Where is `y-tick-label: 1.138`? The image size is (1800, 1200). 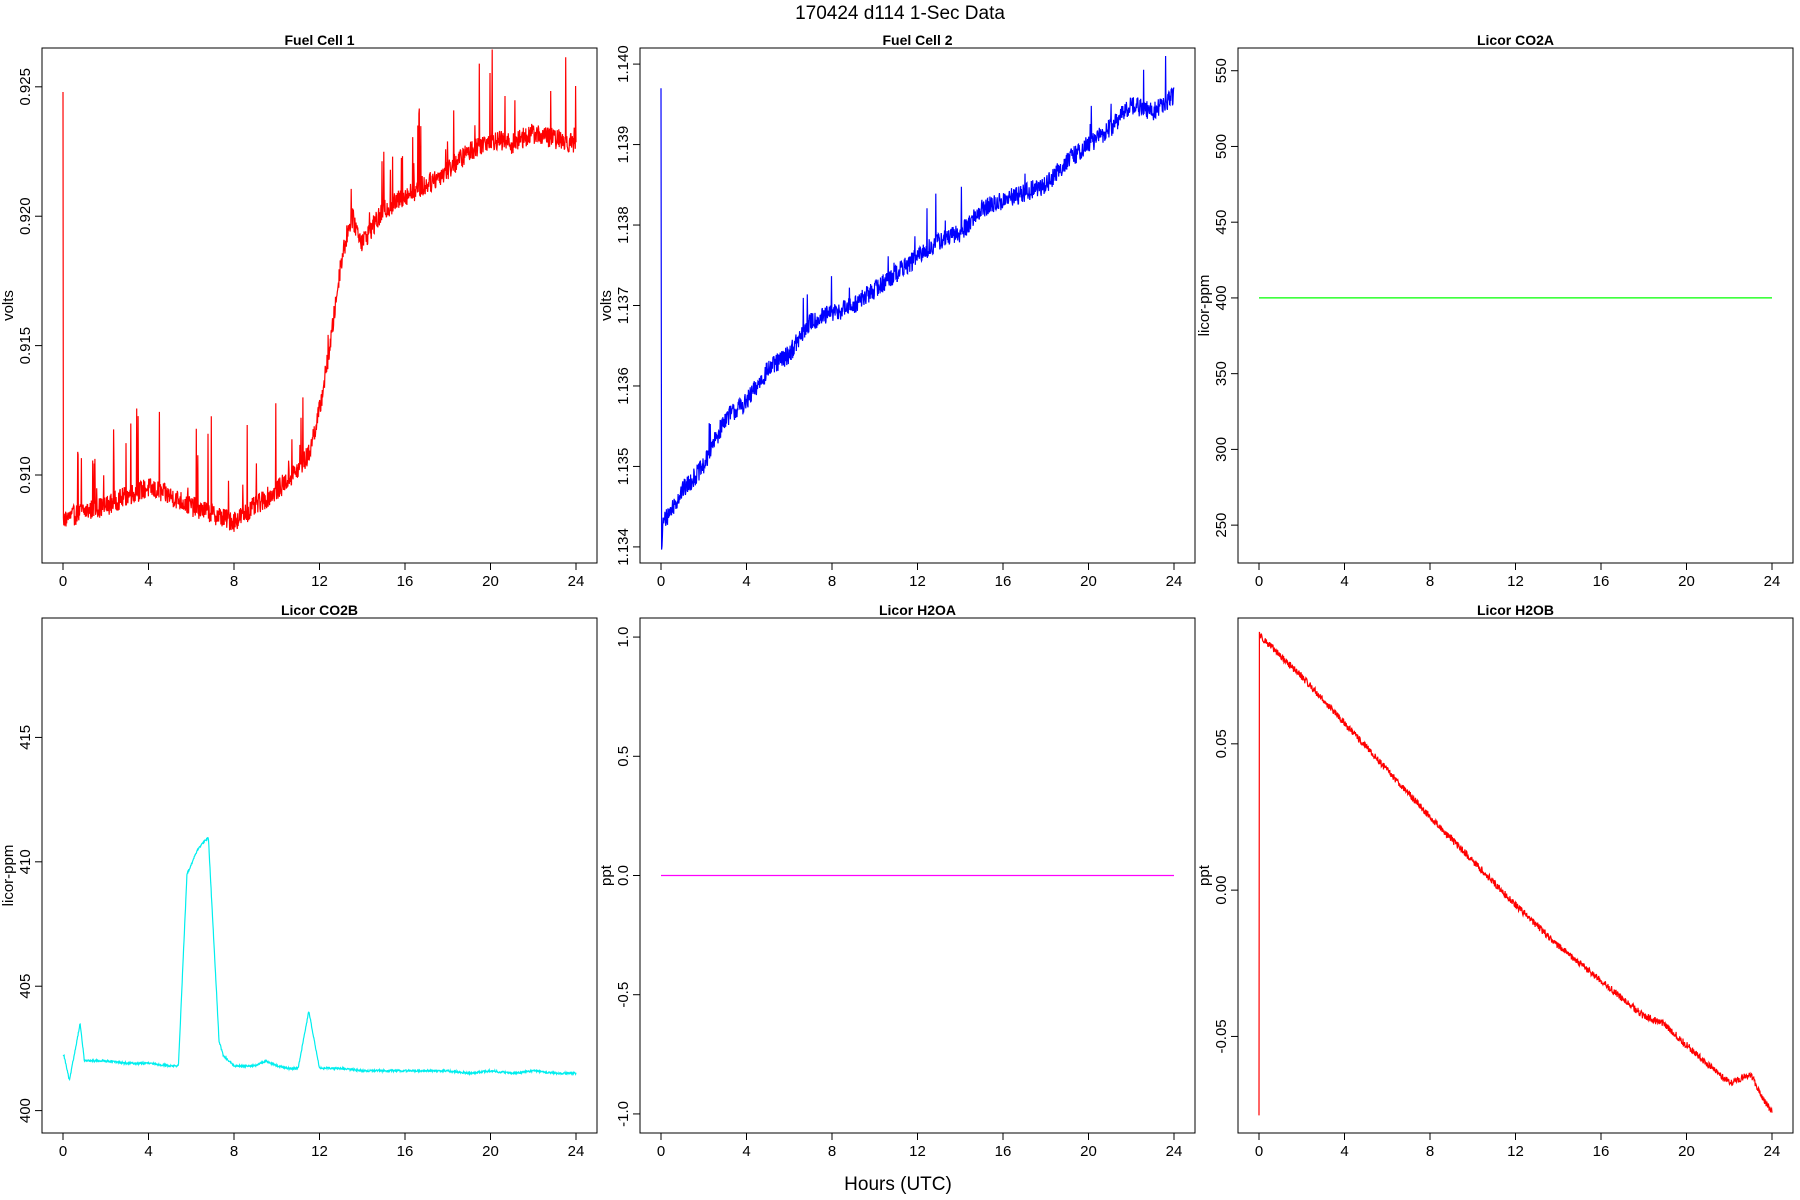
y-tick-label: 1.138 is located at coordinates (623, 225).